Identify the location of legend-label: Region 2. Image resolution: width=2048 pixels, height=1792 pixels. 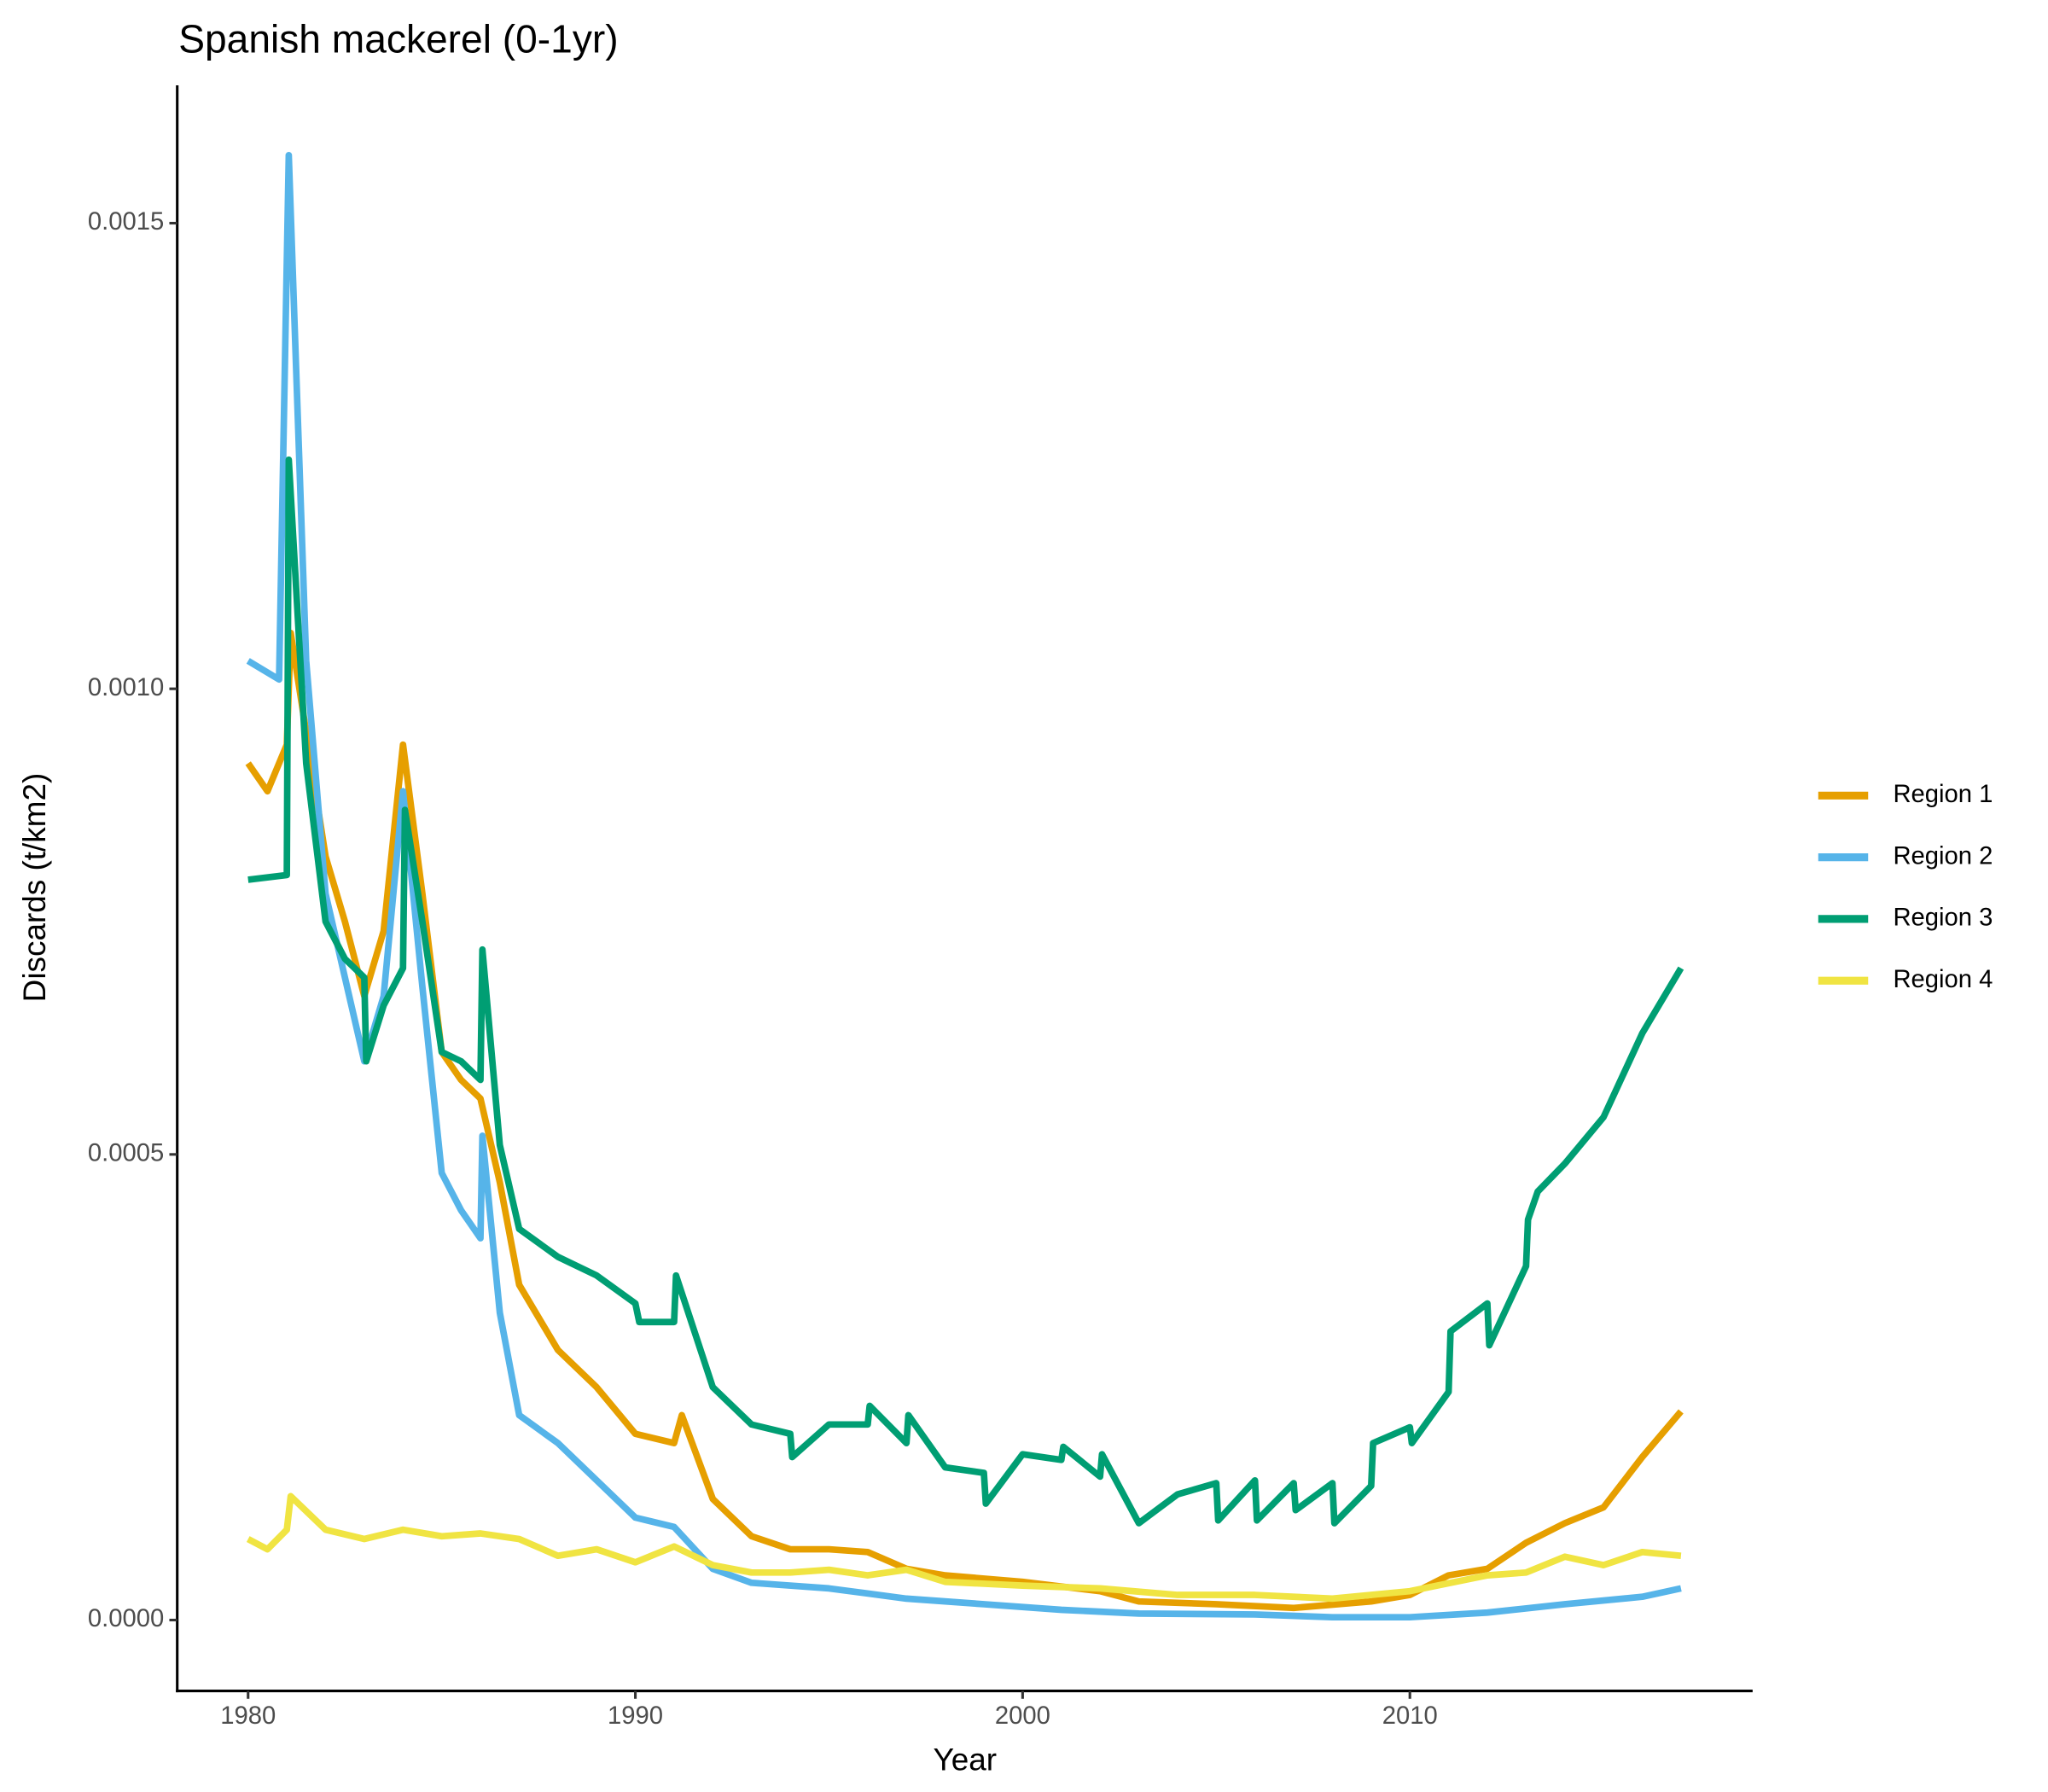
(1943, 856).